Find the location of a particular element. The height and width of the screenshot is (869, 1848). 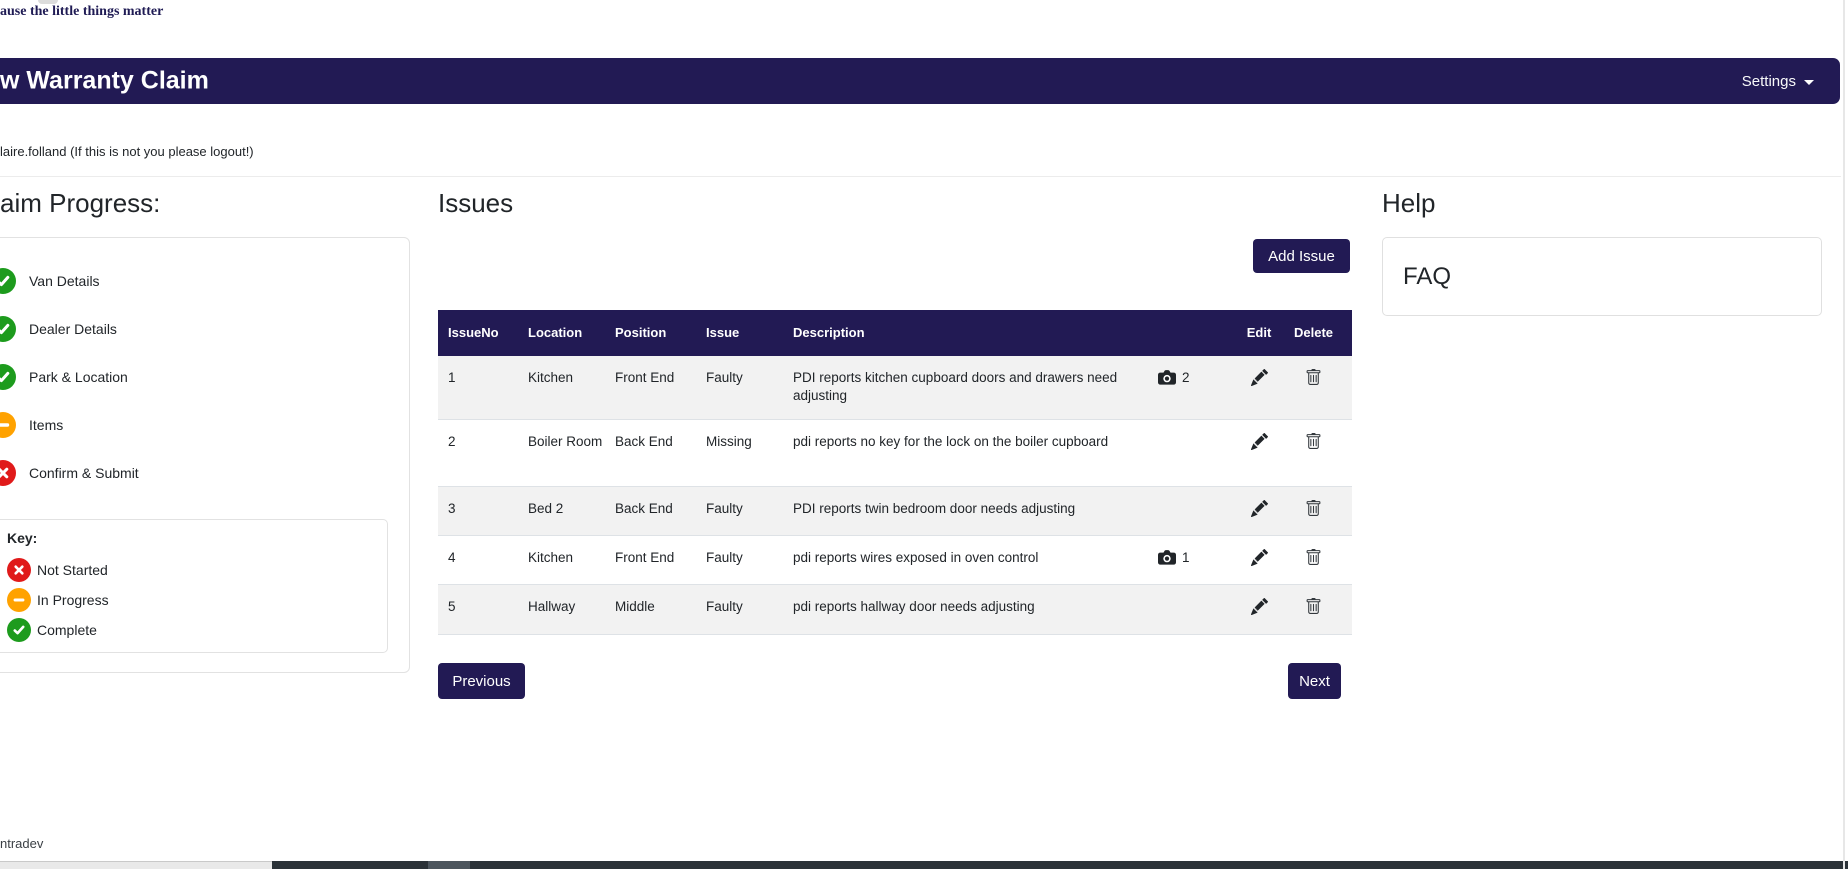

issue-no: 5 is located at coordinates (452, 607).